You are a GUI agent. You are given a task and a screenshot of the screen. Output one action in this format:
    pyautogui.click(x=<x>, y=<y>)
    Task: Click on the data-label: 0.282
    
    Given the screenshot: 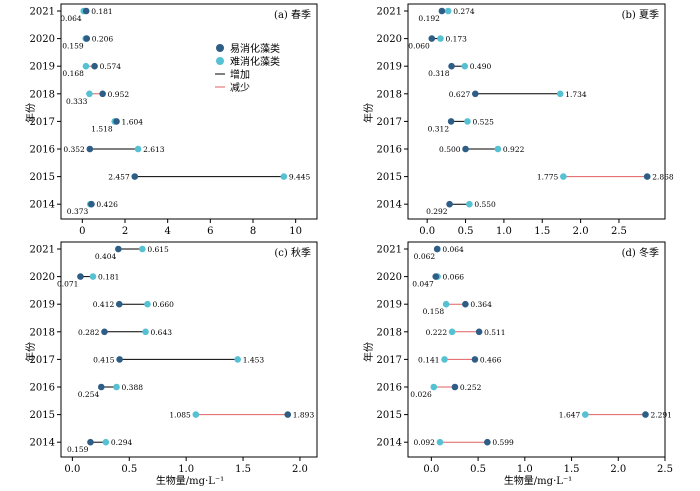 What is the action you would take?
    pyautogui.click(x=89, y=332)
    